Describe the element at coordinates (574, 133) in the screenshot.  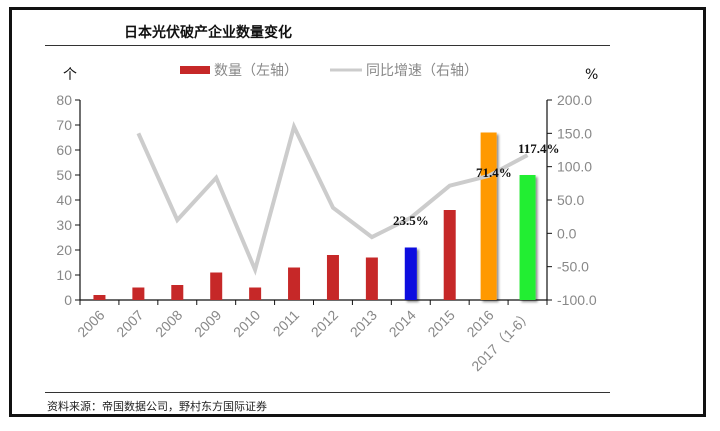
I see `right-tick-label: 150.0` at that location.